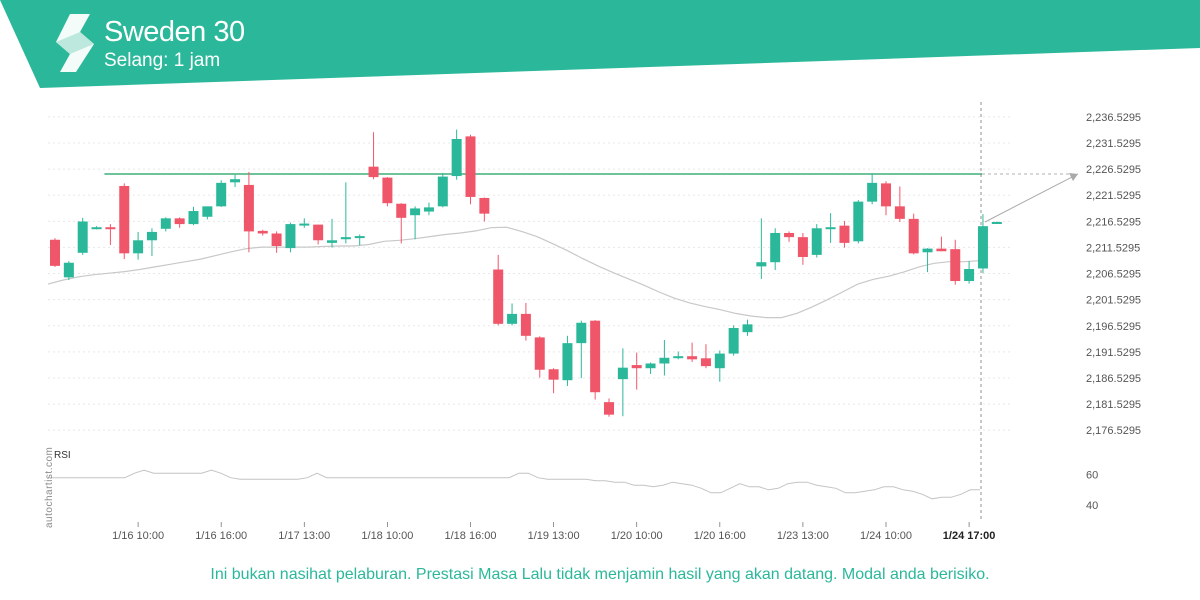 This screenshot has height=600, width=1200. I want to click on y-tick-label: 2,231.5295, so click(1113, 144).